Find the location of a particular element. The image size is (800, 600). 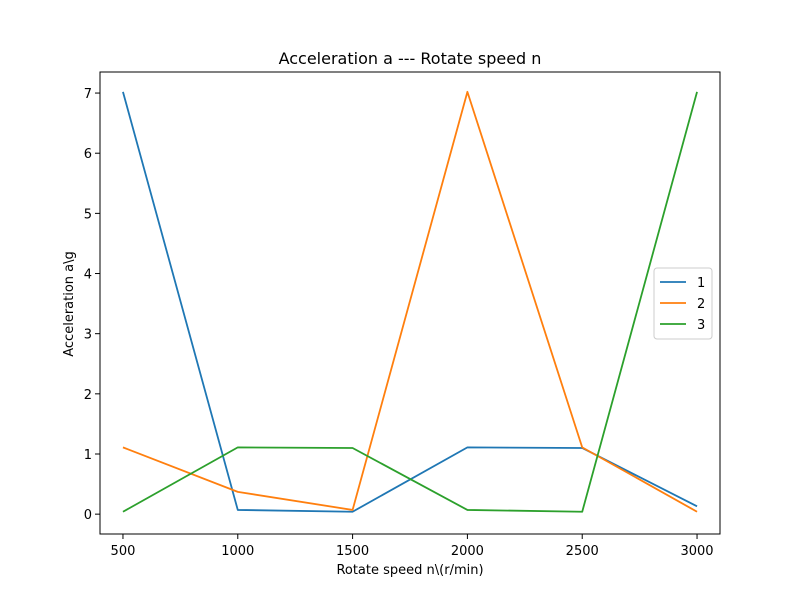

chart-title: Acceleration a --- Rotate speed n is located at coordinates (410, 58).